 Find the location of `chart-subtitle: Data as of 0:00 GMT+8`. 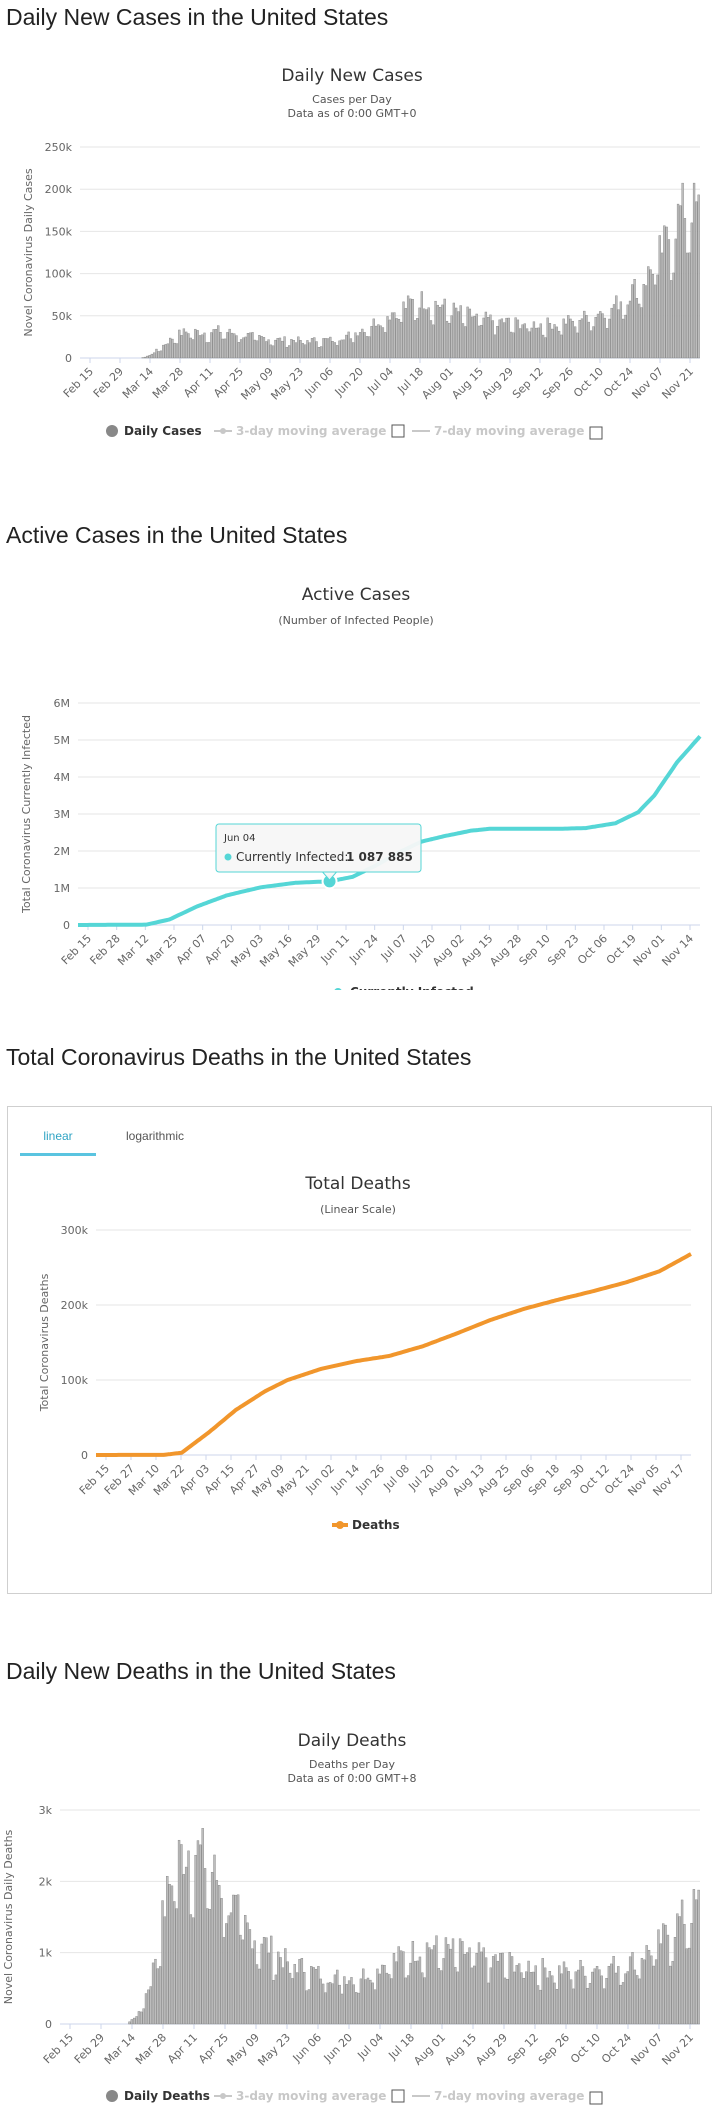

chart-subtitle: Data as of 0:00 GMT+8 is located at coordinates (352, 1778).